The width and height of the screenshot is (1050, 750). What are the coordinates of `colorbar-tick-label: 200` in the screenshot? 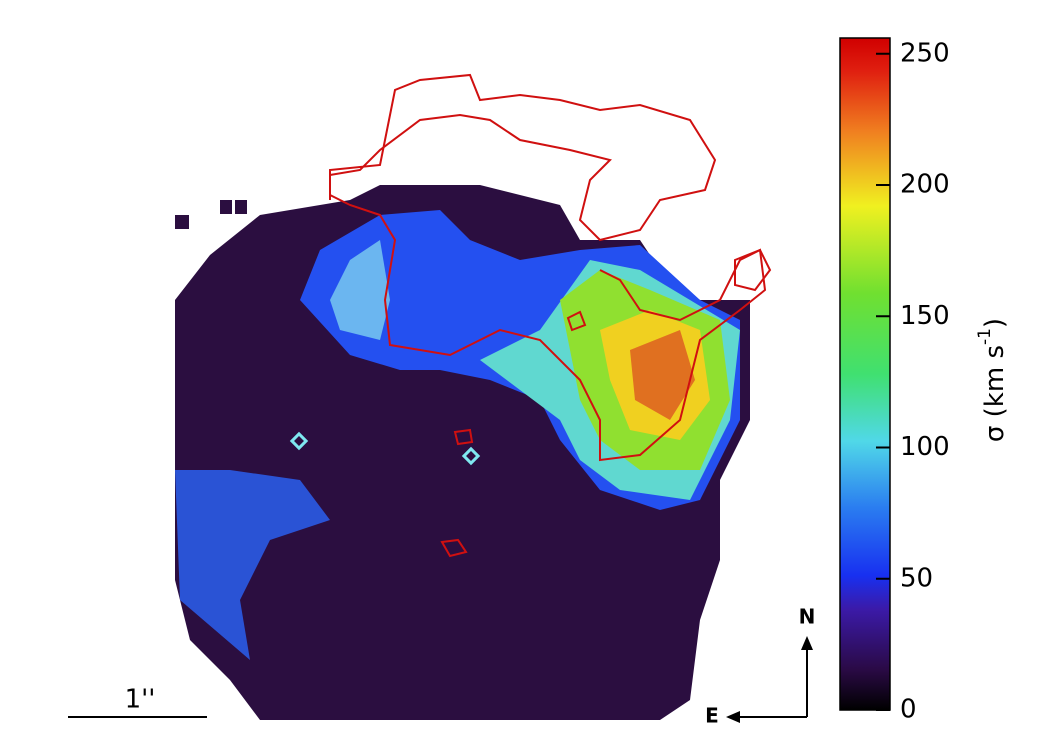 It's located at (925, 185).